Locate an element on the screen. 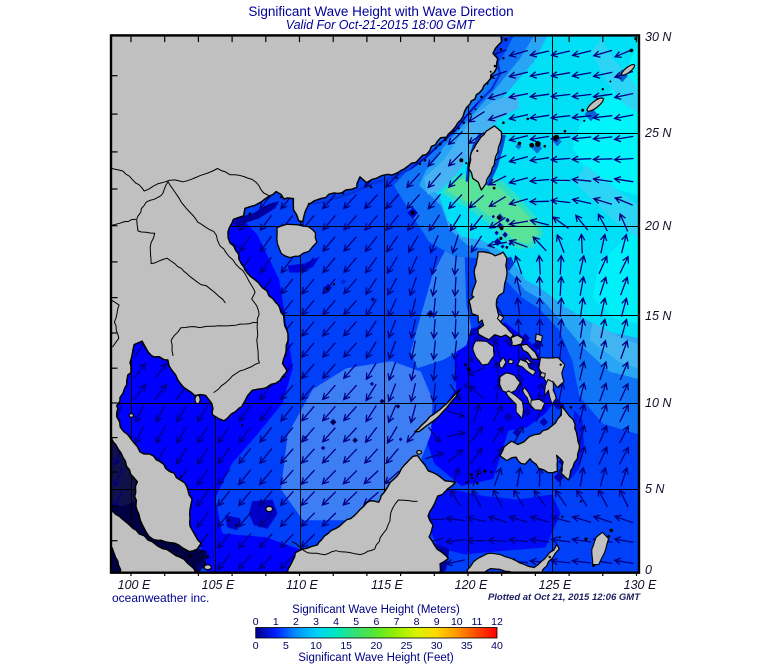 Image resolution: width=775 pixels, height=670 pixels. svg-text: 15 N is located at coordinates (658, 316).